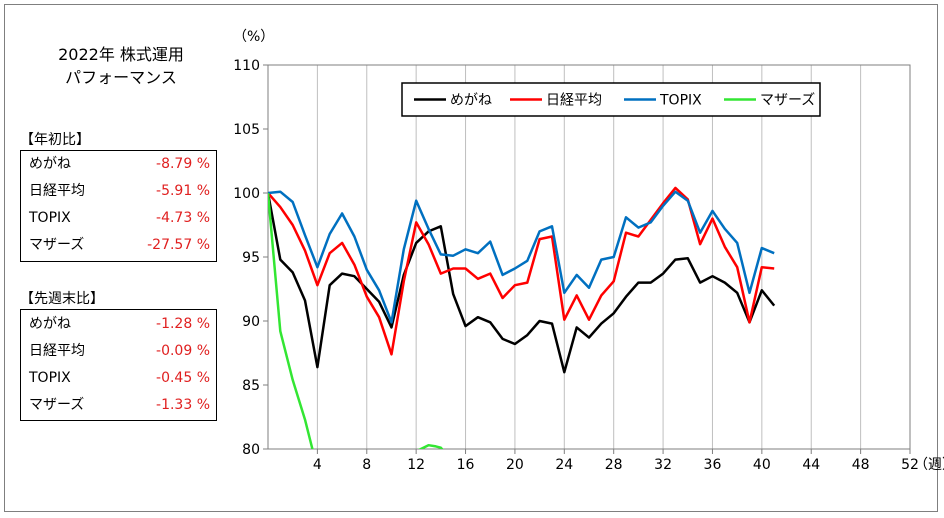  Describe the element at coordinates (317, 465) in the screenshot. I see `x-tick-label: 4` at that location.